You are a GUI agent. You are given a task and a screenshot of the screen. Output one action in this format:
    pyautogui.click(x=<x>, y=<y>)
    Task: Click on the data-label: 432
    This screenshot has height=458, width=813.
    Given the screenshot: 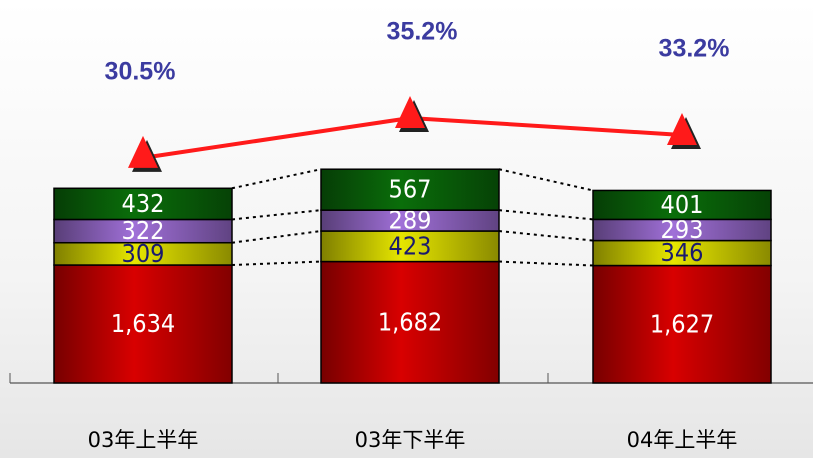 What is the action you would take?
    pyautogui.click(x=143, y=203)
    